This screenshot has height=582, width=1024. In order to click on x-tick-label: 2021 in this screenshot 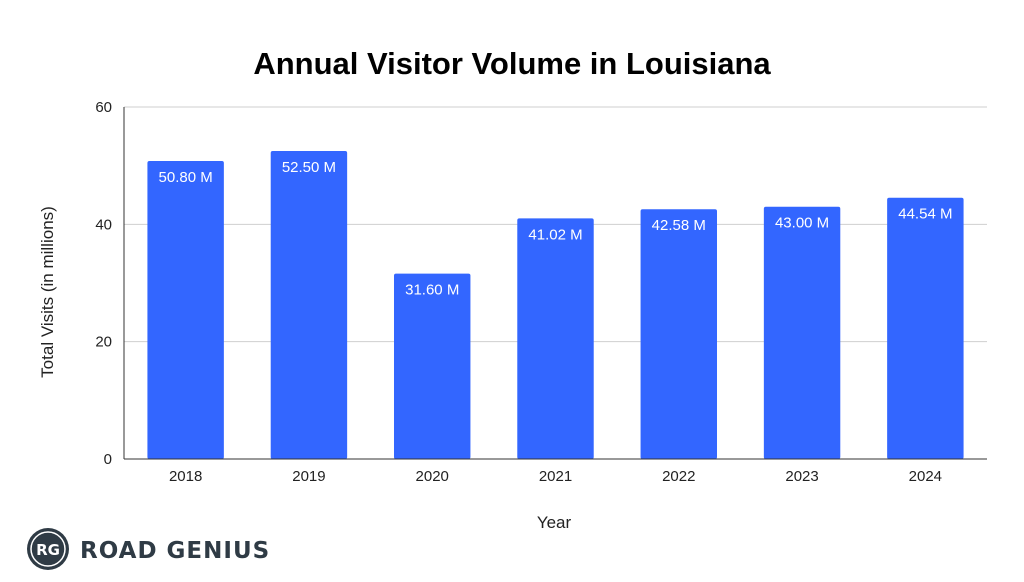, I will do `click(555, 476)`.